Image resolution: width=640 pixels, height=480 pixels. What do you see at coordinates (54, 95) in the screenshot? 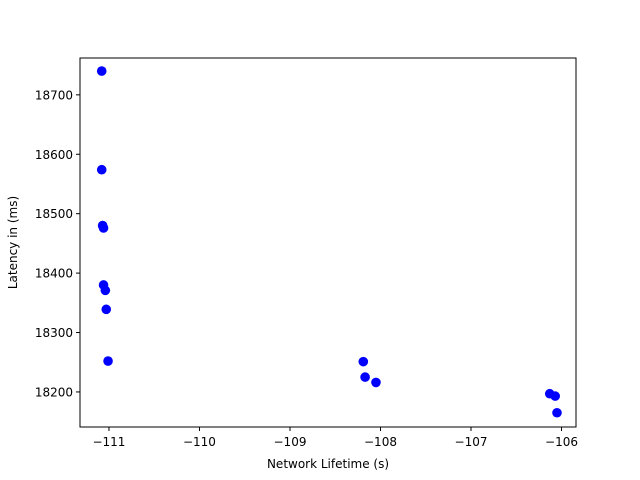
I see `y-tick-label: 18700` at bounding box center [54, 95].